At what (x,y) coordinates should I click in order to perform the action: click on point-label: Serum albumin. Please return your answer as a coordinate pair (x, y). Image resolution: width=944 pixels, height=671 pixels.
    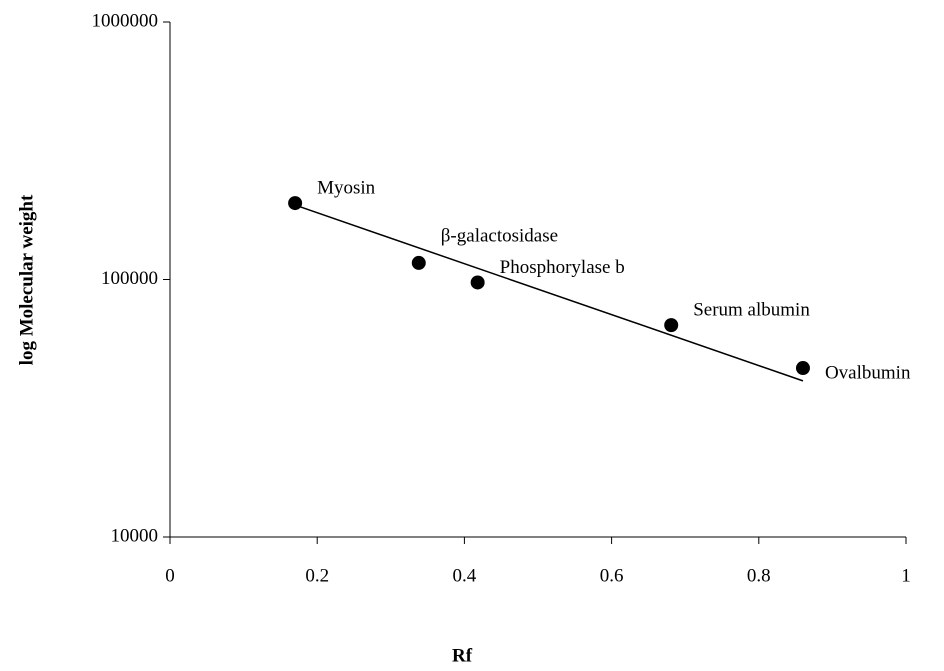
    Looking at the image, I should click on (751, 309).